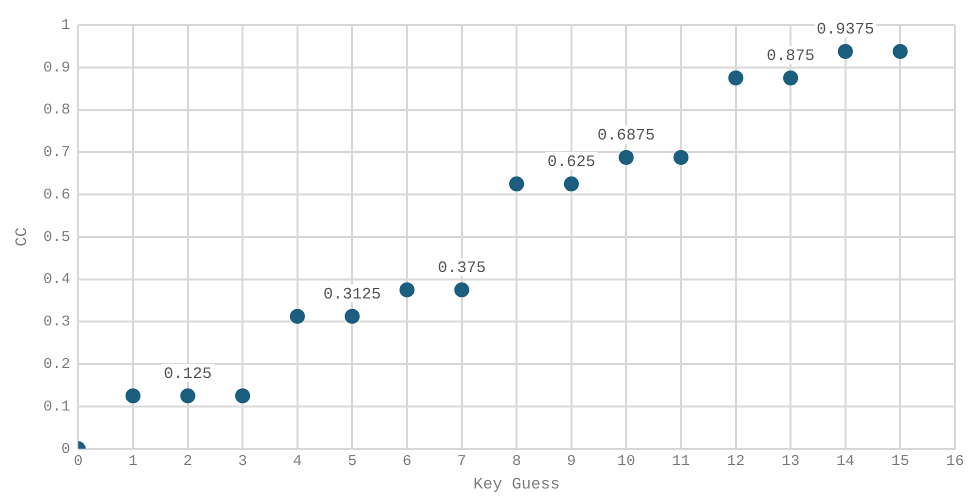 Image resolution: width=975 pixels, height=504 pixels. I want to click on y-tick-label: 0, so click(65, 449).